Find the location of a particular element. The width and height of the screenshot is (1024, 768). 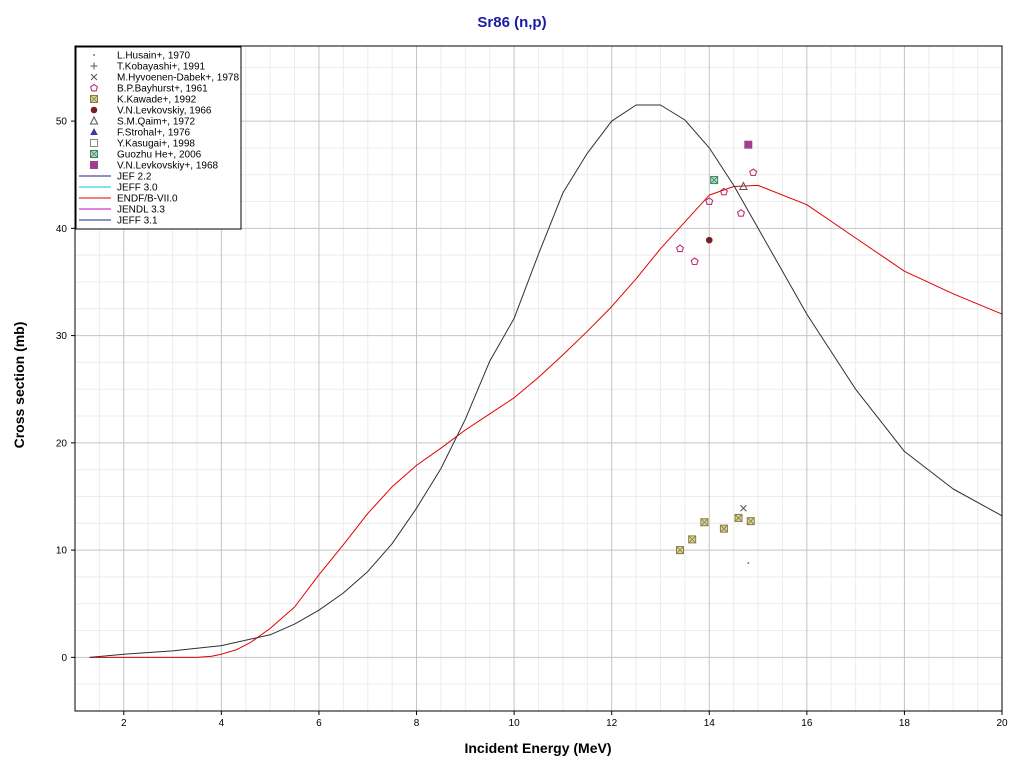

legend-label: B.P.Bayhurst+, 1961 is located at coordinates (162, 89).